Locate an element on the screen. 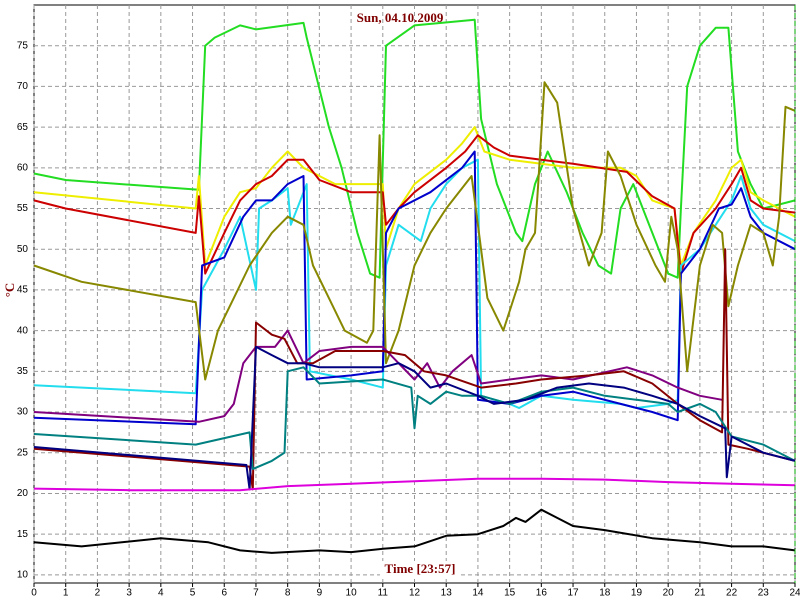  x-tick-label: 24 is located at coordinates (794, 593).